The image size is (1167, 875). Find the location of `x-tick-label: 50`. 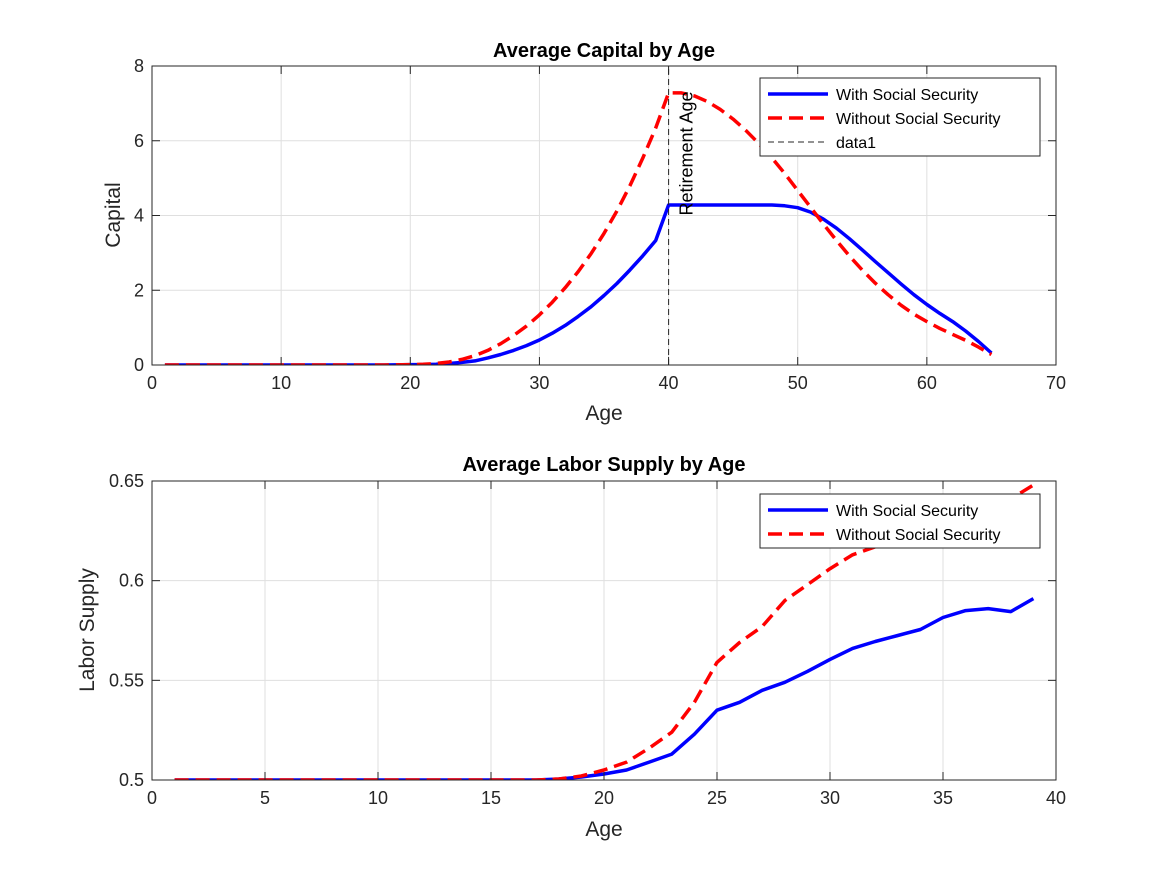

x-tick-label: 50 is located at coordinates (798, 383).